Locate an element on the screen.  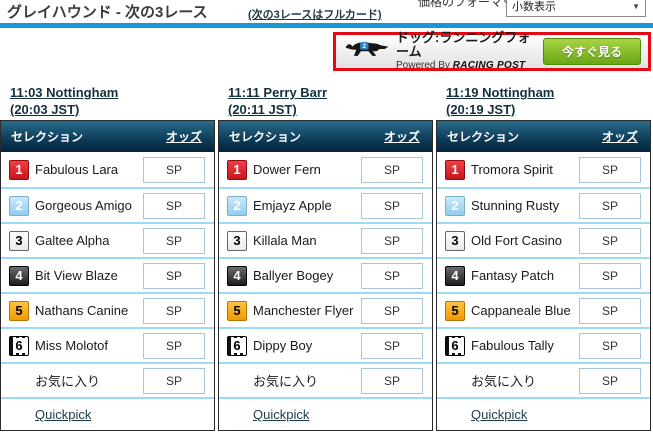
runner-row: 3 Killala Man SP is located at coordinates (325, 239).